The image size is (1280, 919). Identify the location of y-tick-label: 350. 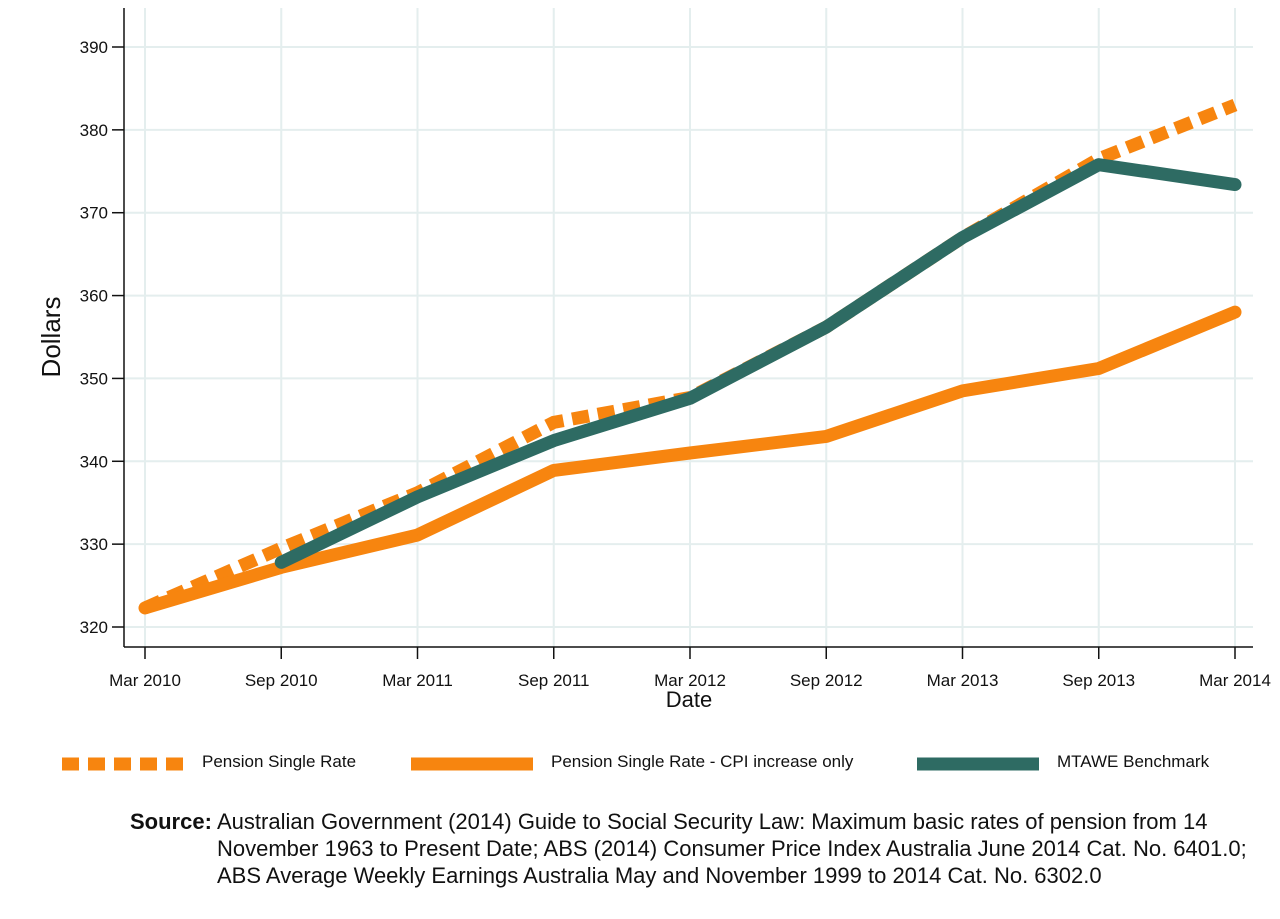
(94, 378).